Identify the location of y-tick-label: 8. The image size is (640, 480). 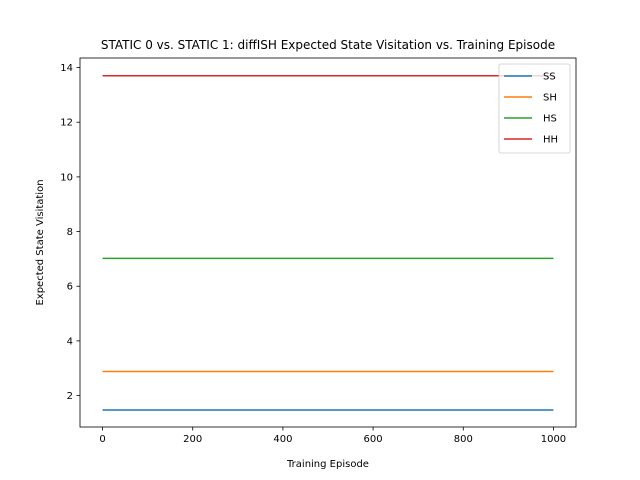
(70, 232).